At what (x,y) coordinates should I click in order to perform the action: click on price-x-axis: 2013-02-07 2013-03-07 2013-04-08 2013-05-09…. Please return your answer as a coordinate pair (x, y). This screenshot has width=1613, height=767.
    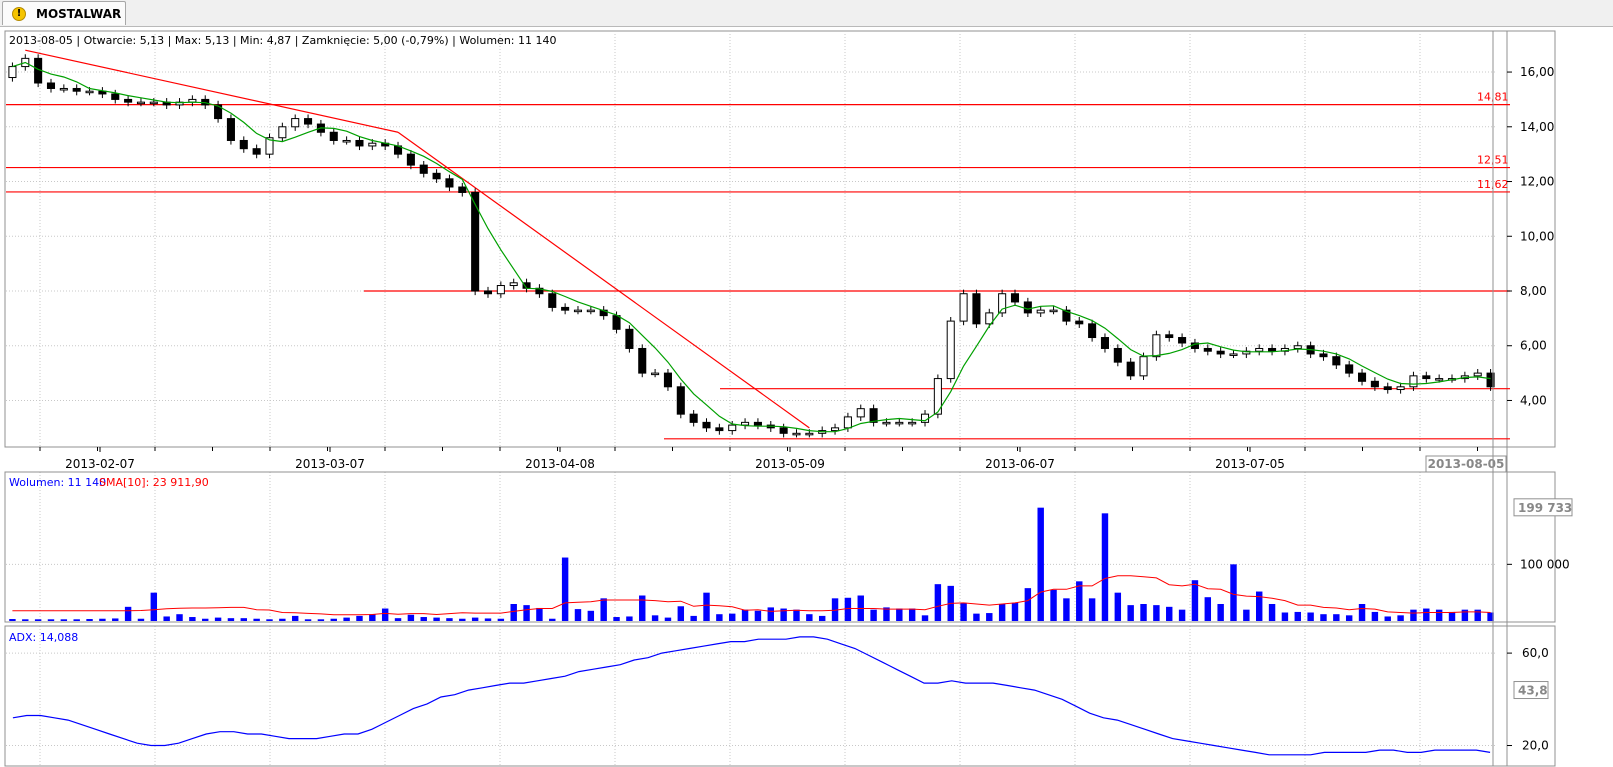
    Looking at the image, I should click on (773, 460).